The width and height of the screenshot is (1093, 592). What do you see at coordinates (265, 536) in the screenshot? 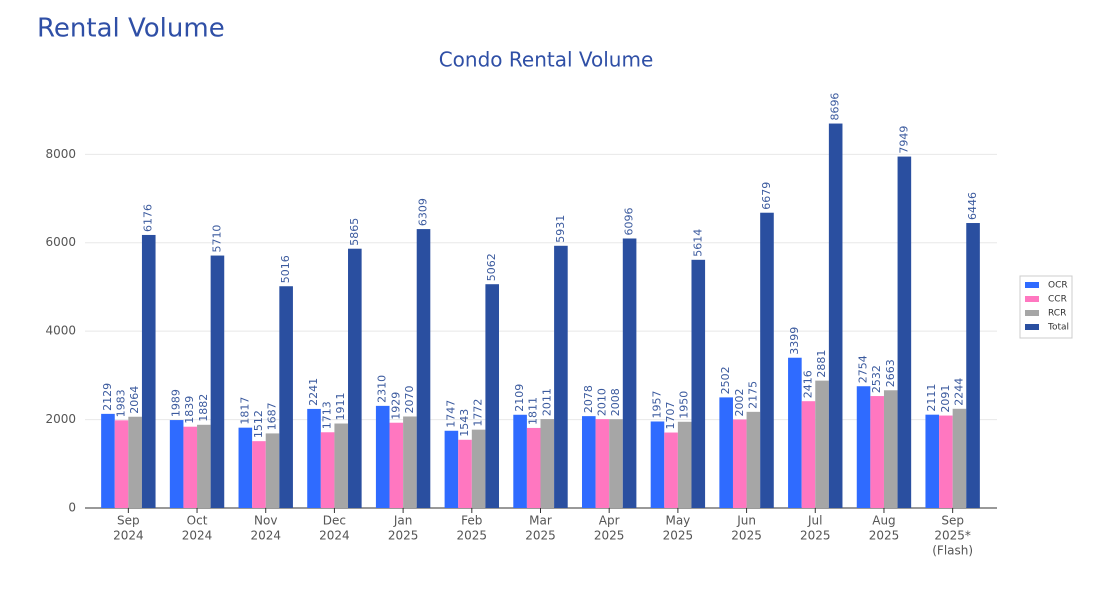
I see `x-tick-label: 2024` at bounding box center [265, 536].